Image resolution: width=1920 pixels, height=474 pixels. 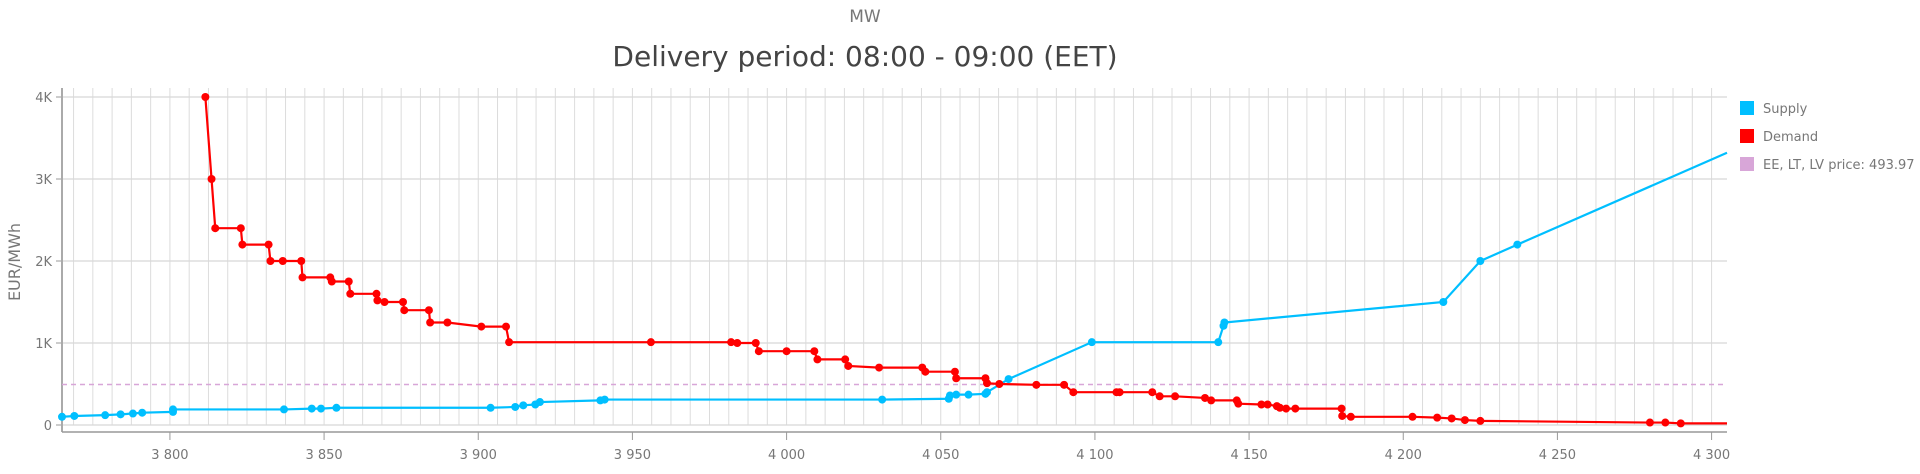 I want to click on legend-swatch-demand, so click(x=1747, y=136).